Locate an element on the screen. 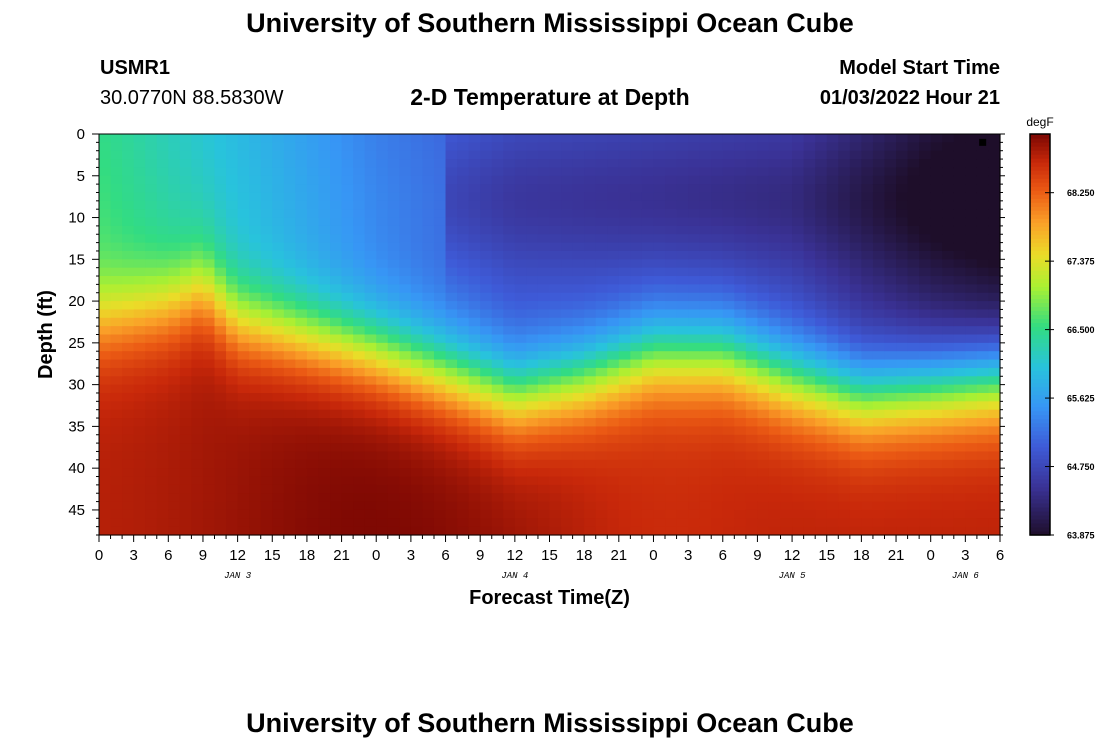  day-label: JAN 6 is located at coordinates (966, 576).